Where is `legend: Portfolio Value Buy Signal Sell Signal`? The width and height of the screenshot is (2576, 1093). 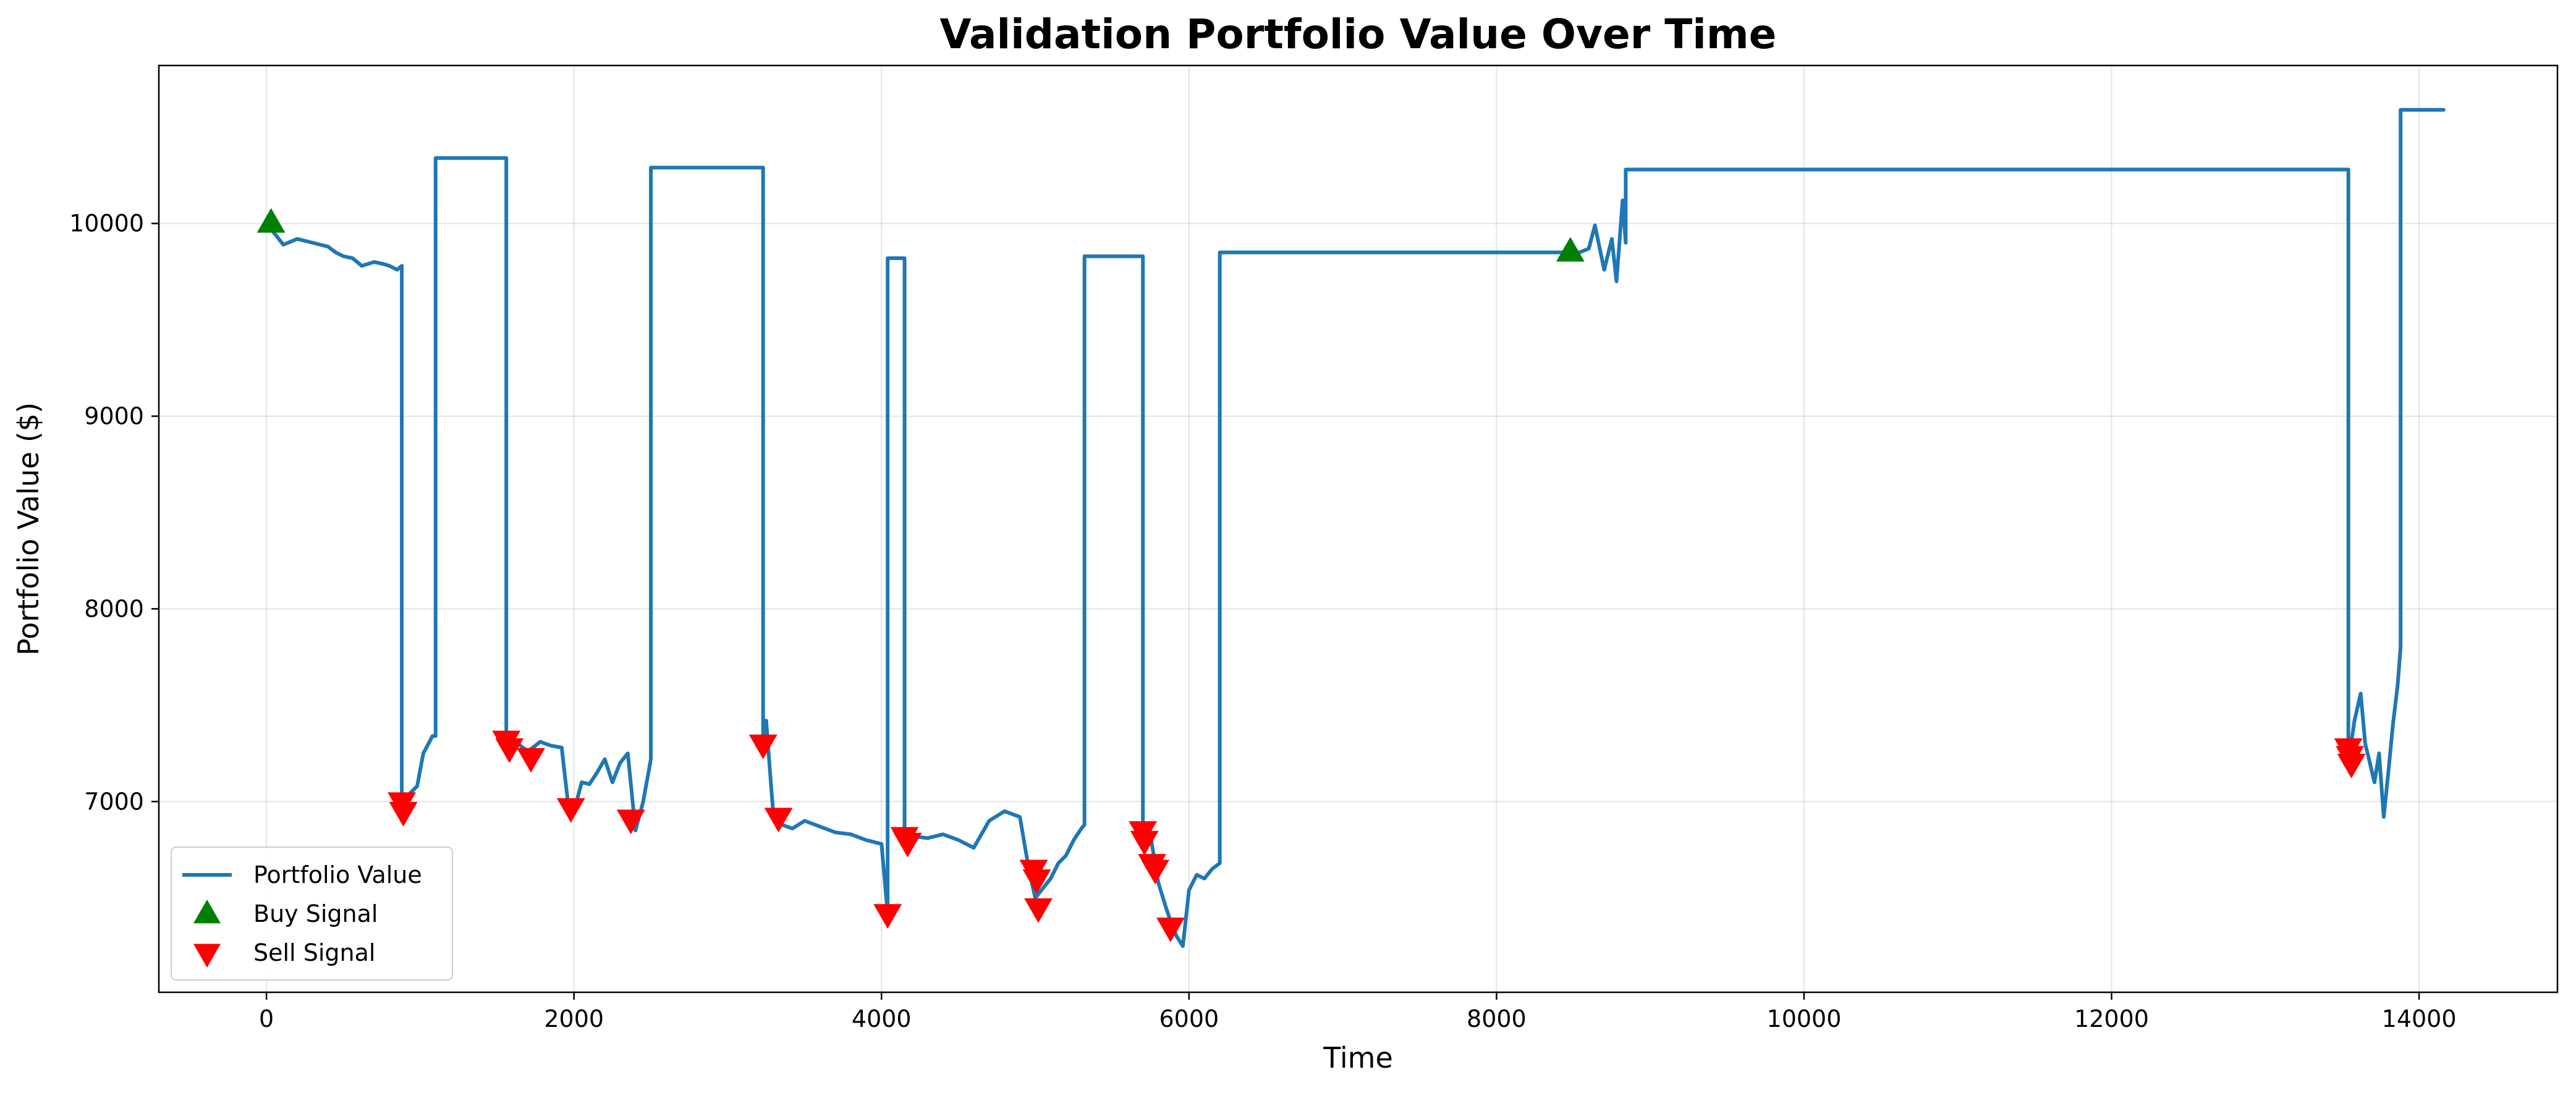 legend: Portfolio Value Buy Signal Sell Signal is located at coordinates (312, 913).